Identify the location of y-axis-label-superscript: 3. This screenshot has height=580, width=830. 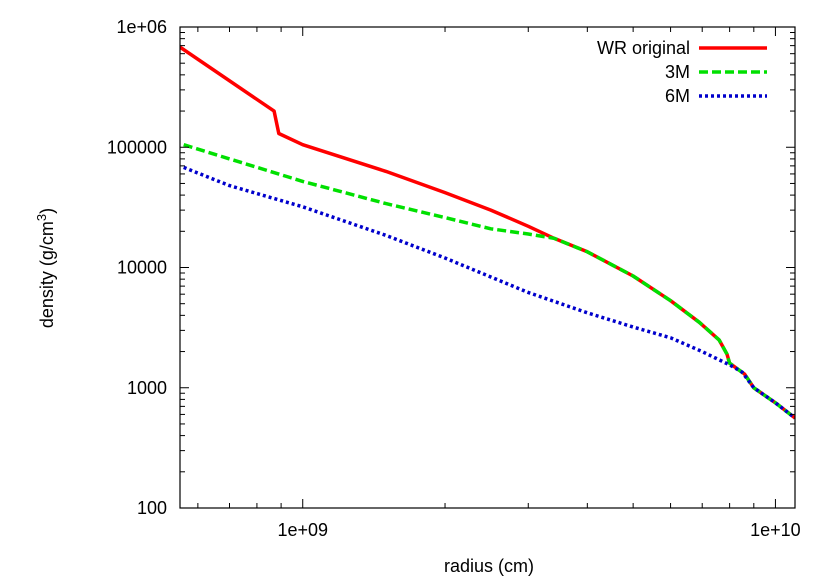
(41, 217).